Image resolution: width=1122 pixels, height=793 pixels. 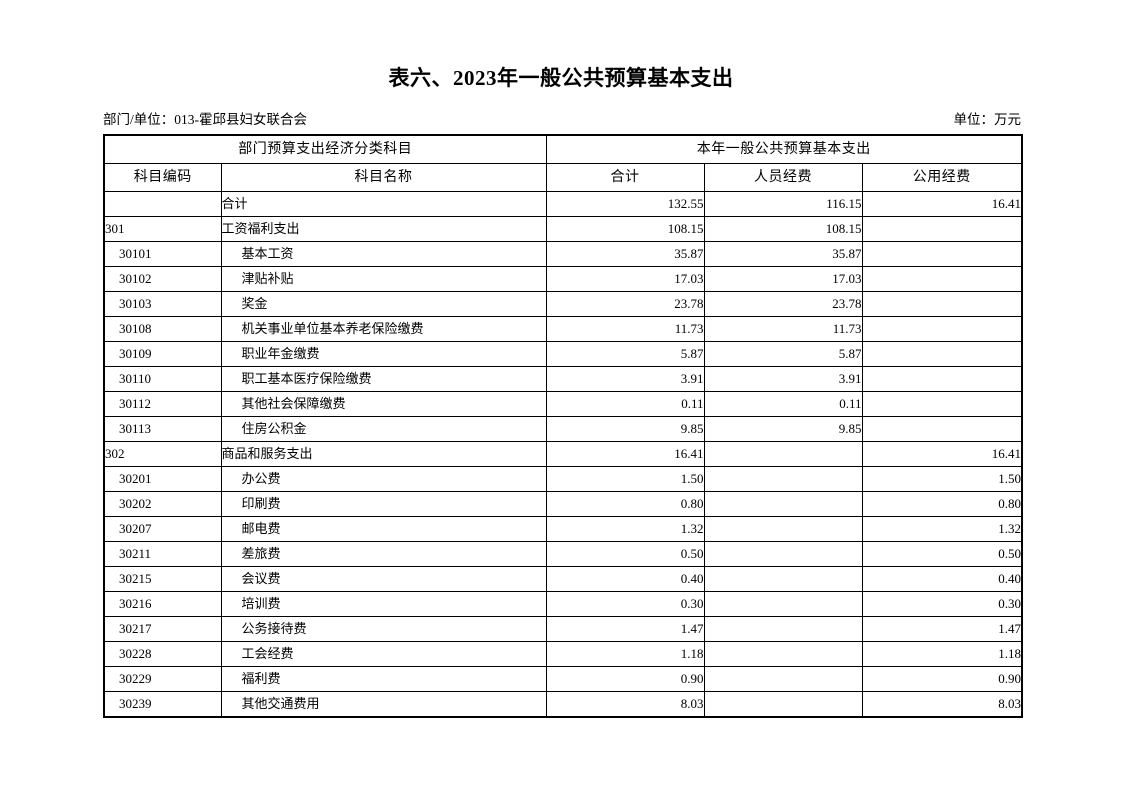 I want to click on table-row: 30109 职业年金缴费 5.87 5.87, so click(x=563, y=354).